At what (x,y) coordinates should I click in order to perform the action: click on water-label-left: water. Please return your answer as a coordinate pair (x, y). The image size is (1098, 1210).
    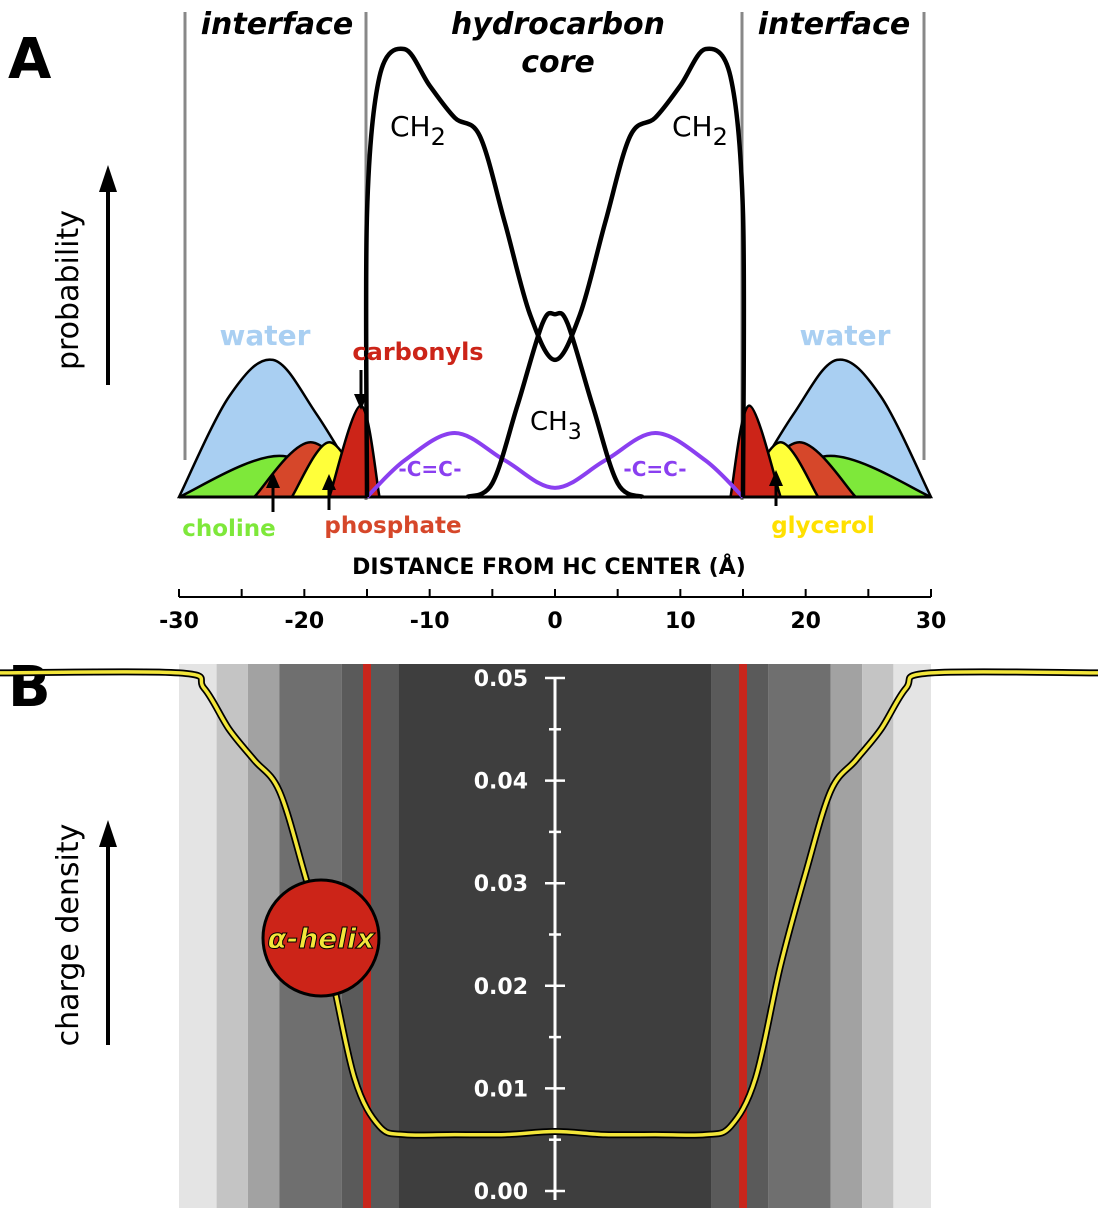
    Looking at the image, I should click on (265, 335).